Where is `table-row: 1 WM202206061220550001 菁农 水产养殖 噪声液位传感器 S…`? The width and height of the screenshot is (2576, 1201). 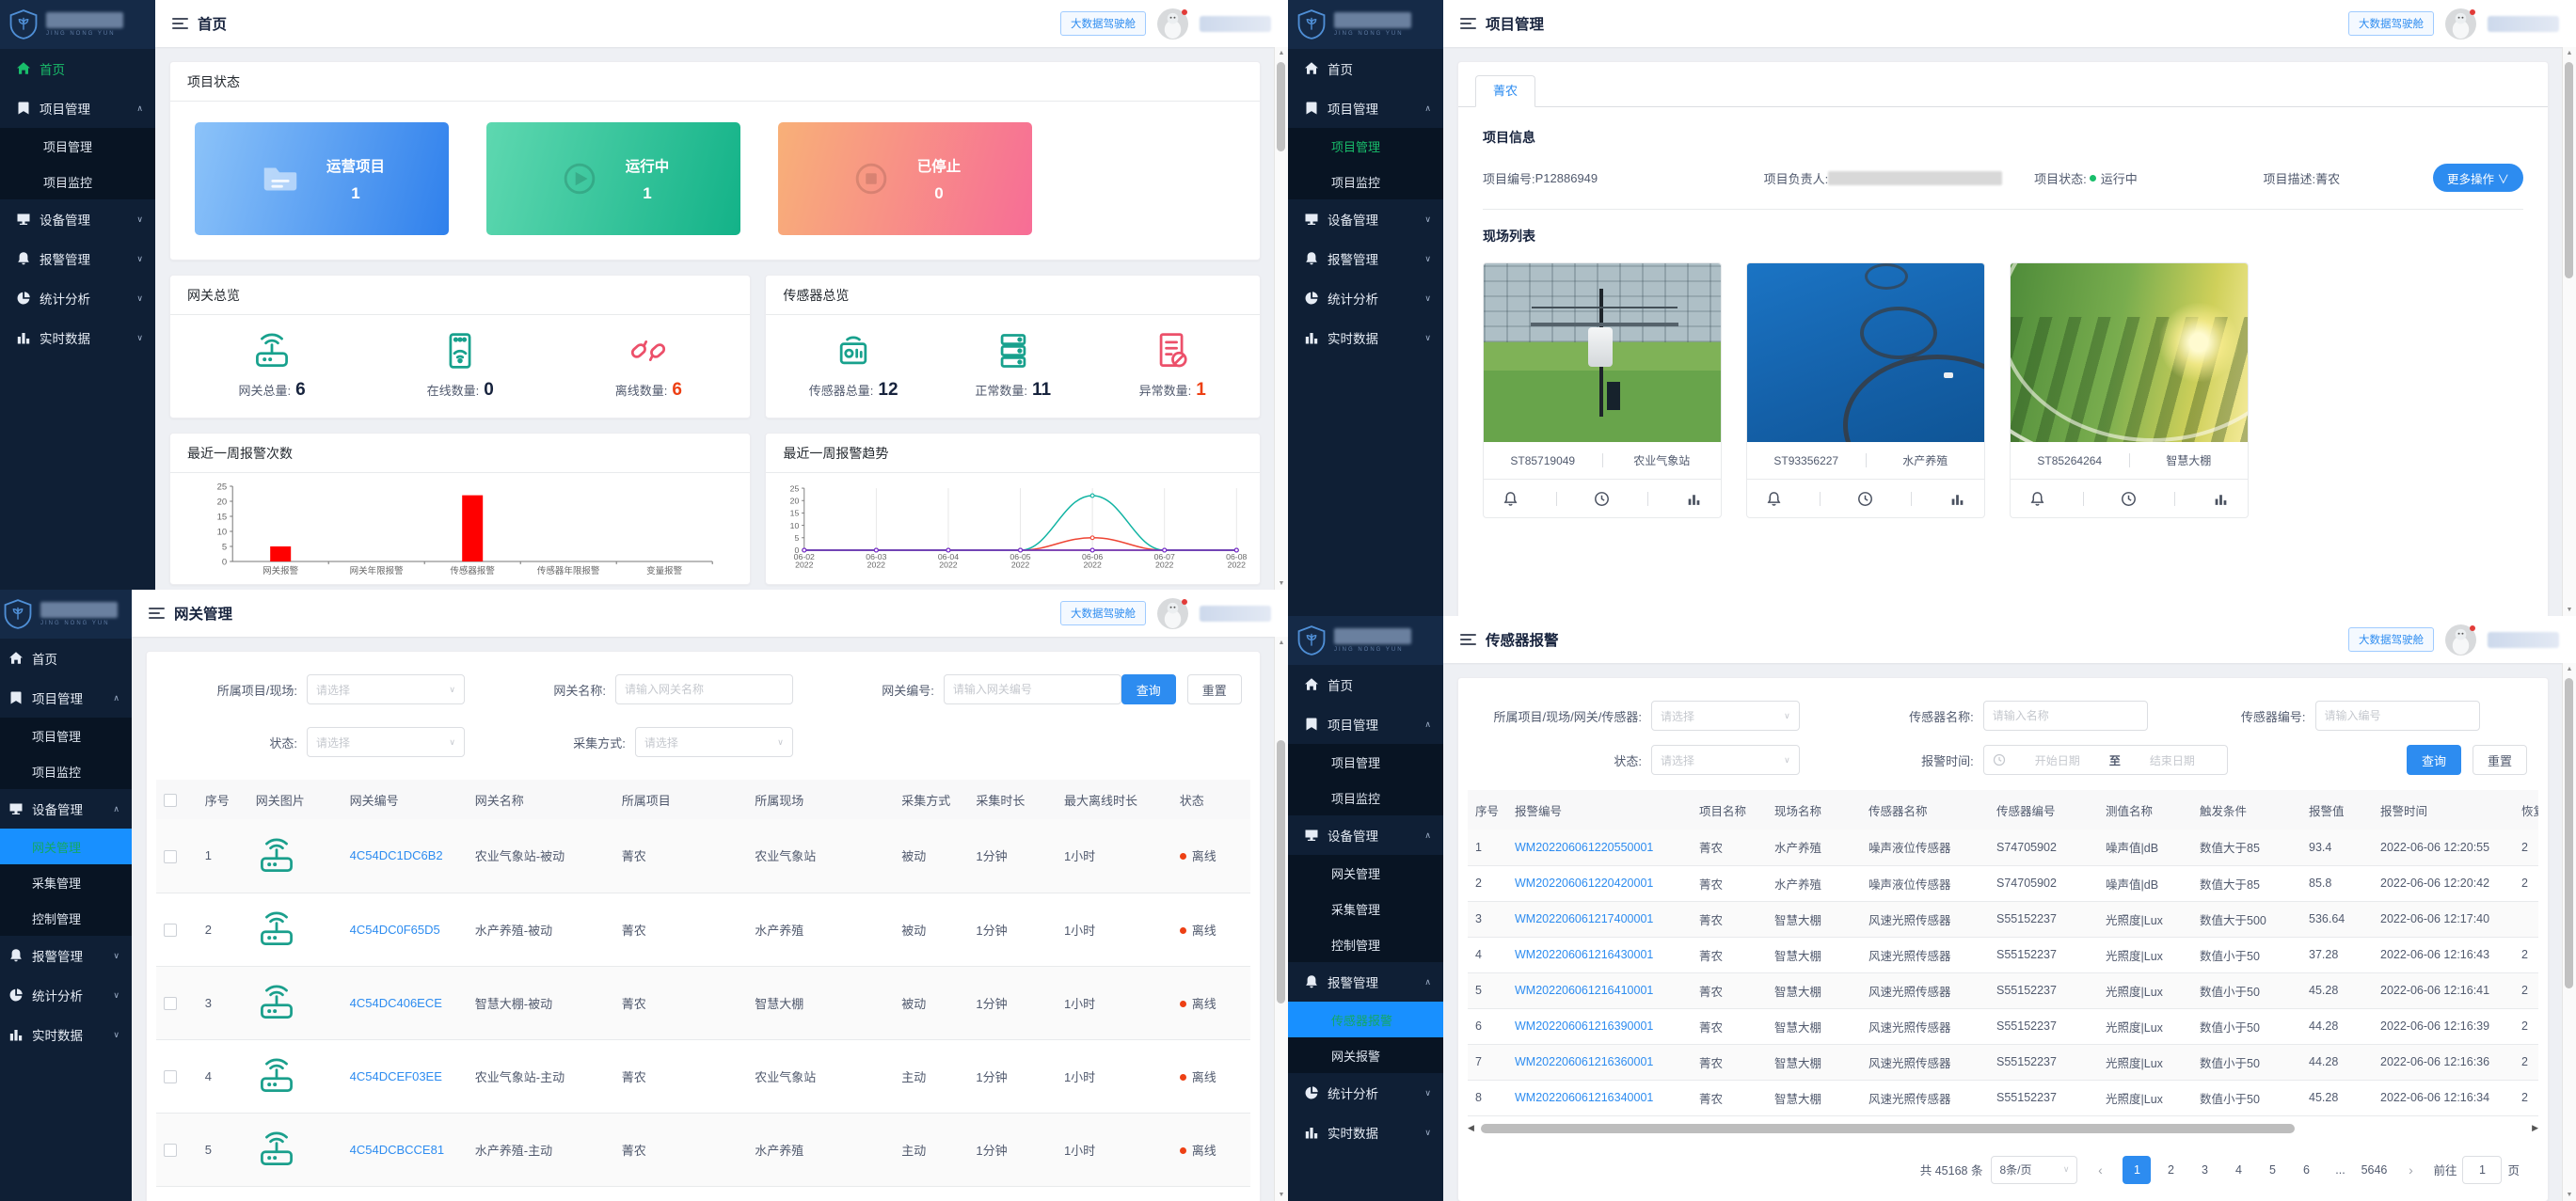
table-row: 1 WM202206061220550001 菁农 水产养殖 噪声液位传感器 S… is located at coordinates (2003, 848).